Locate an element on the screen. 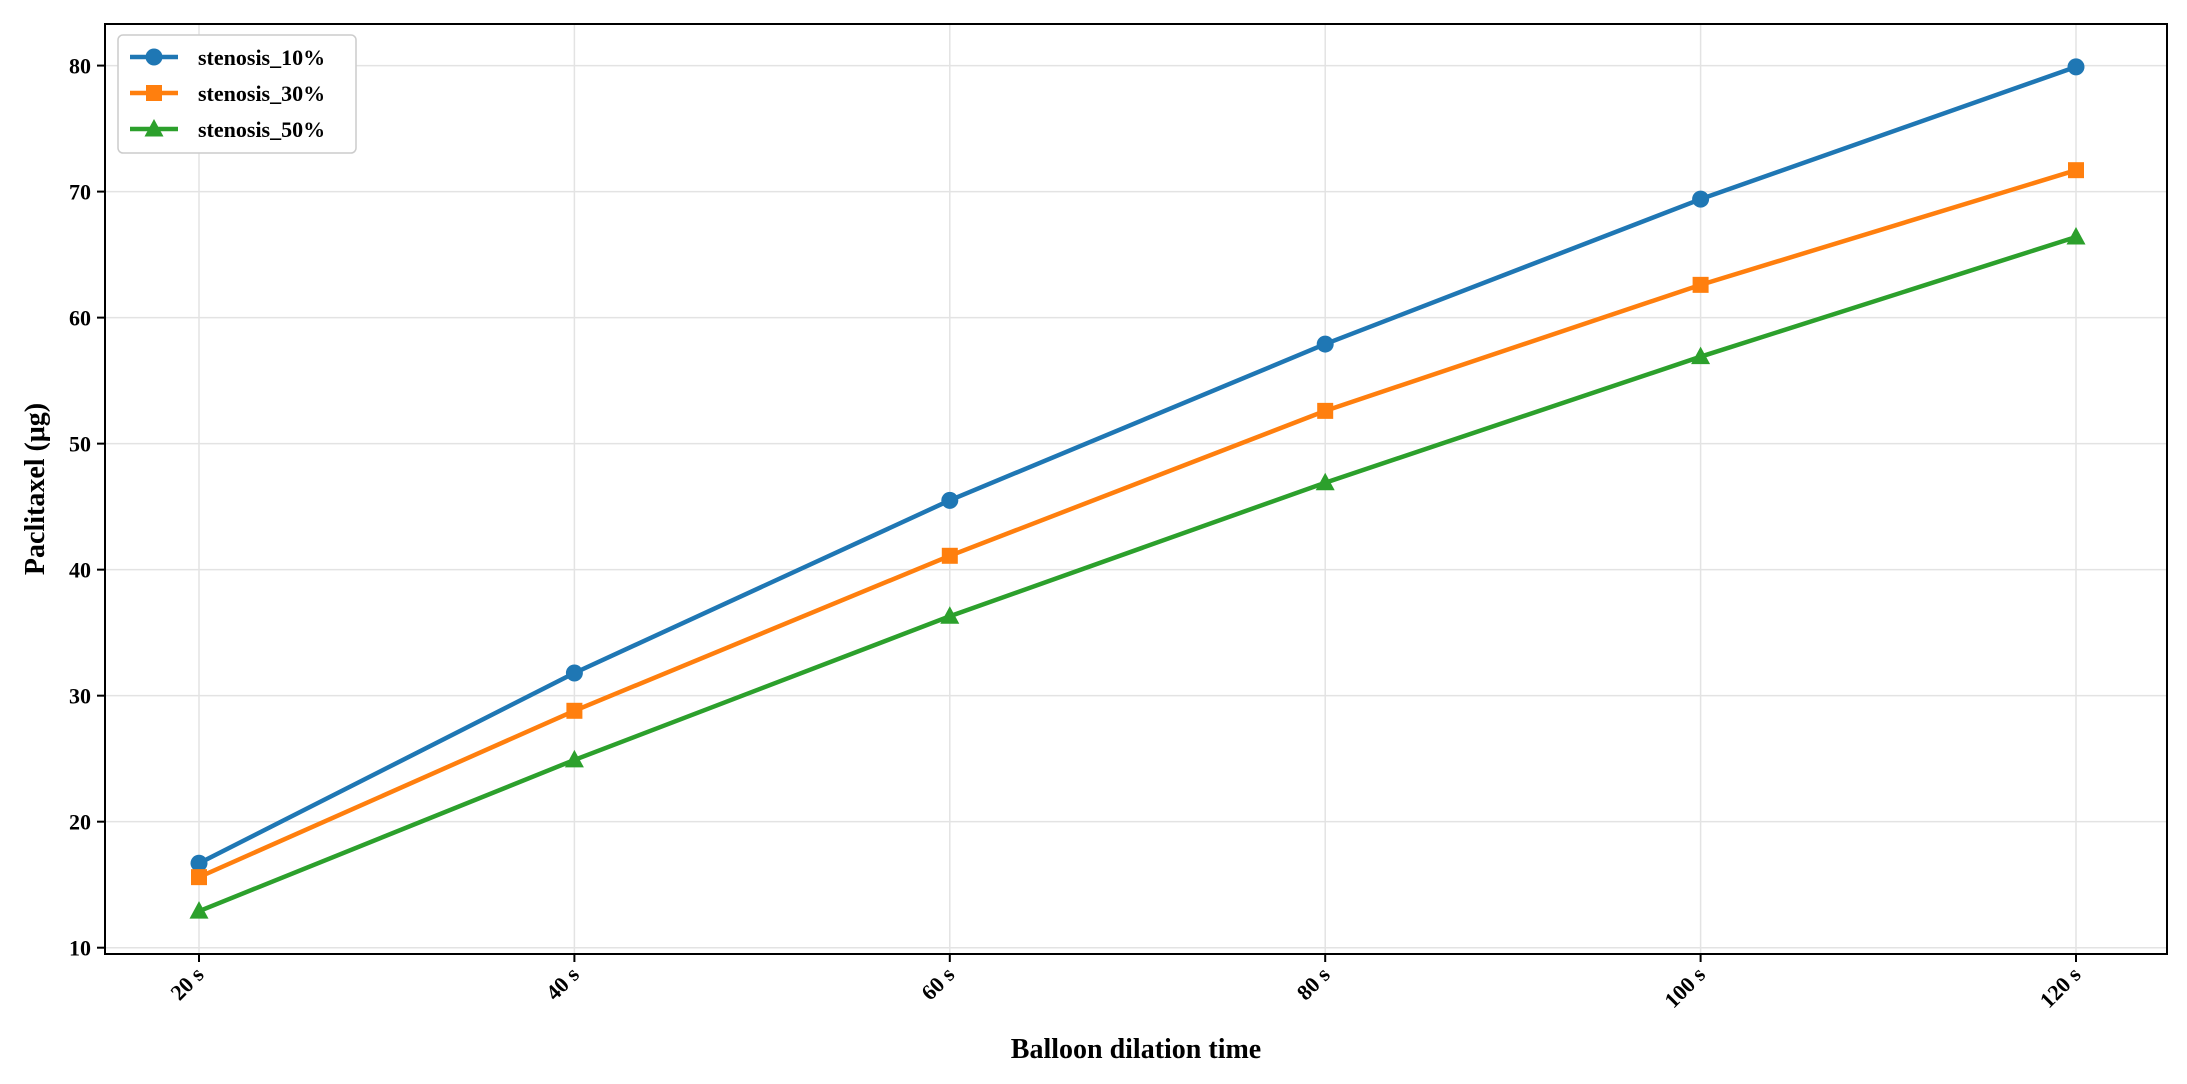 The height and width of the screenshot is (1084, 2187). legend: stenosis_10% stenosis_30% stenosis_50% is located at coordinates (237, 94).